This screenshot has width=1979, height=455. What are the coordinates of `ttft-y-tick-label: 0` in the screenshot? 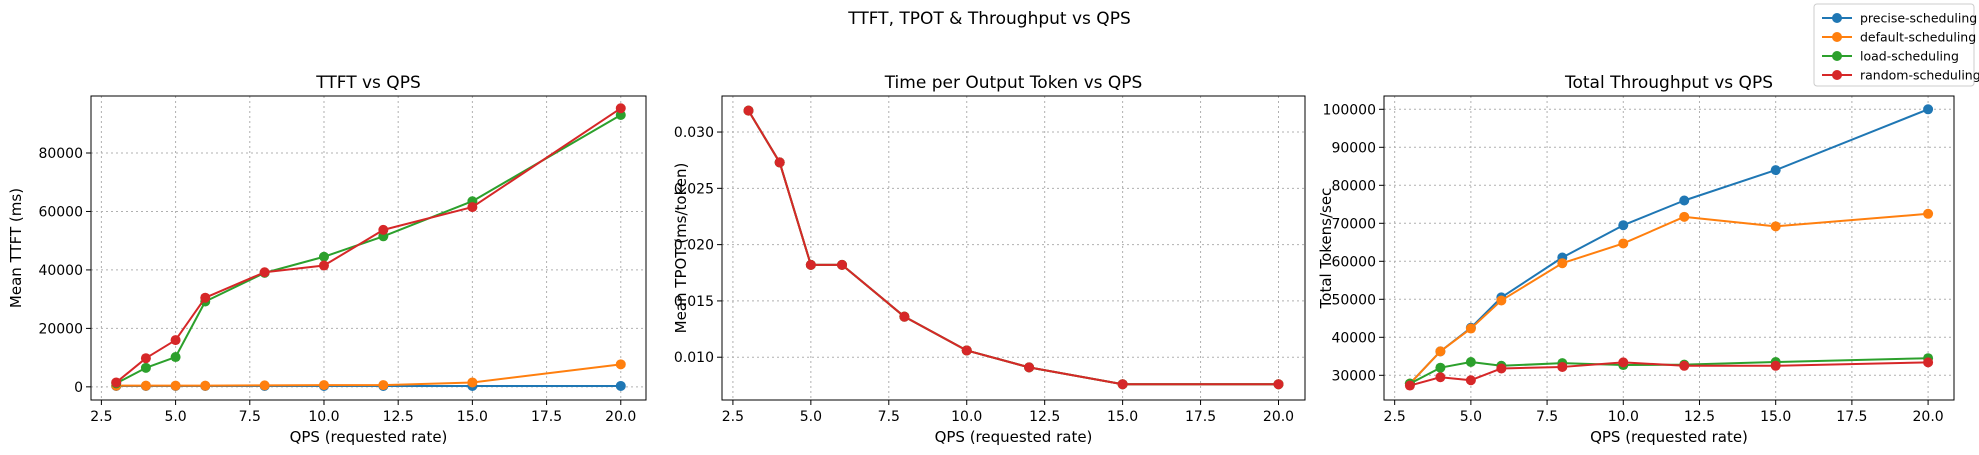 It's located at (78, 388).